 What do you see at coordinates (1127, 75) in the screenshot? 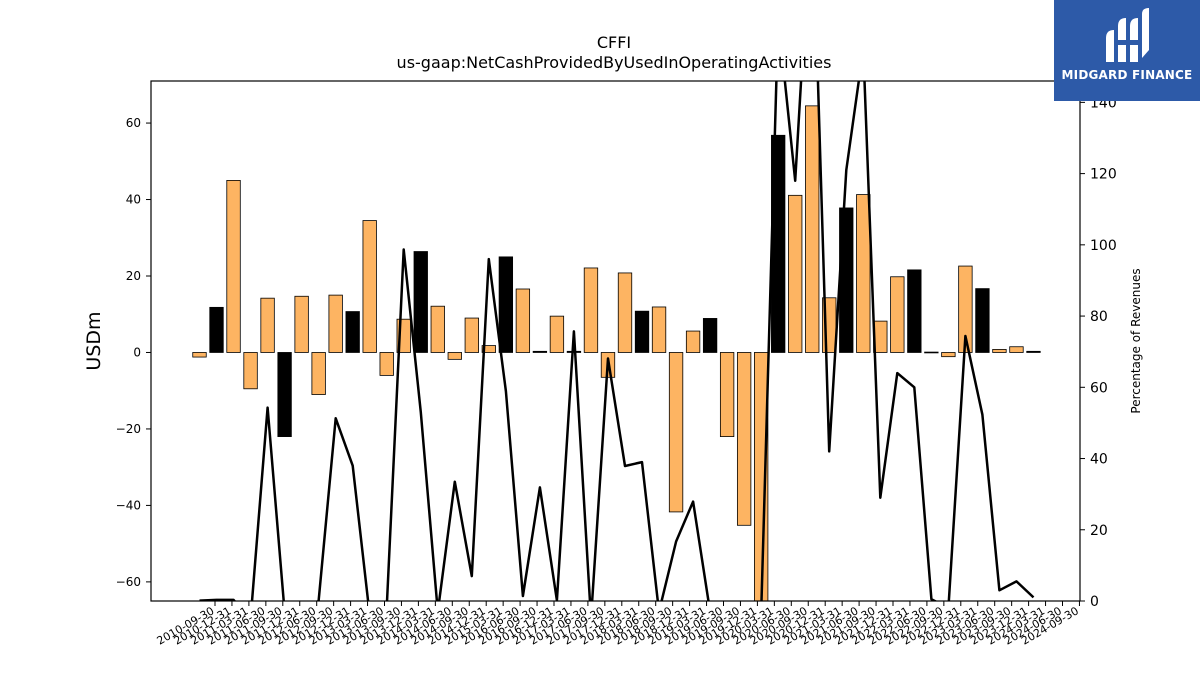
I see `logo-text: MIDGARD FINANCE` at bounding box center [1127, 75].